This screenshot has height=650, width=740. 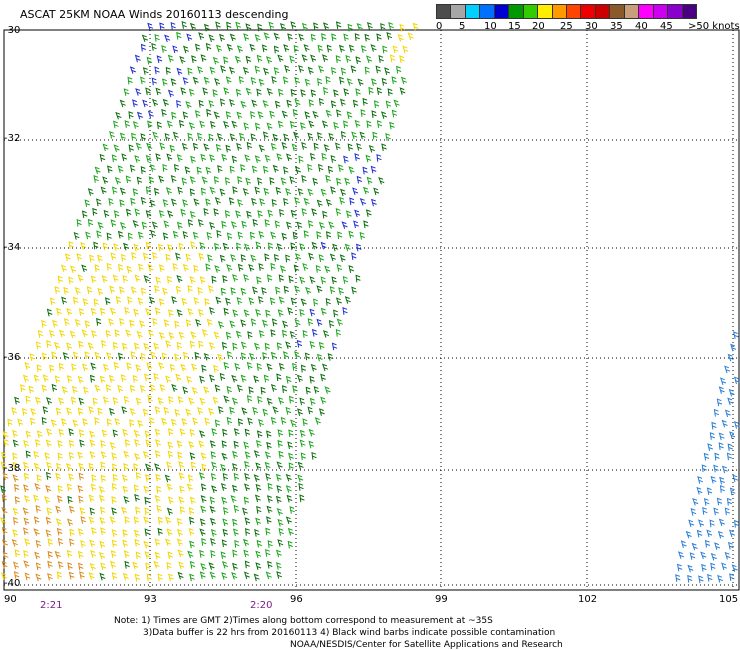 I want to click on wind-speed-legend: 0 5 10 15 20 25 30 35 40 45 >50 knots, so click(x=588, y=20).